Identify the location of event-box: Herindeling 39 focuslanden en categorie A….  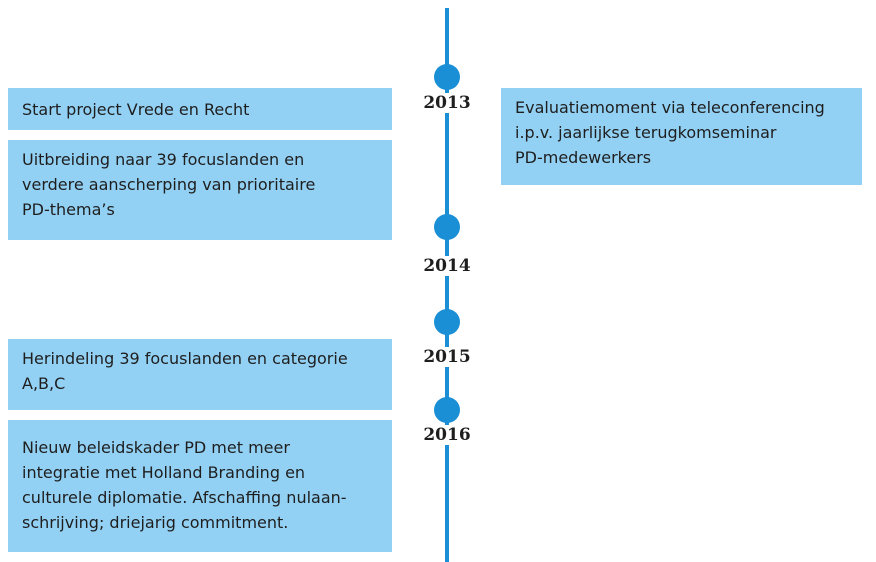
(200, 374).